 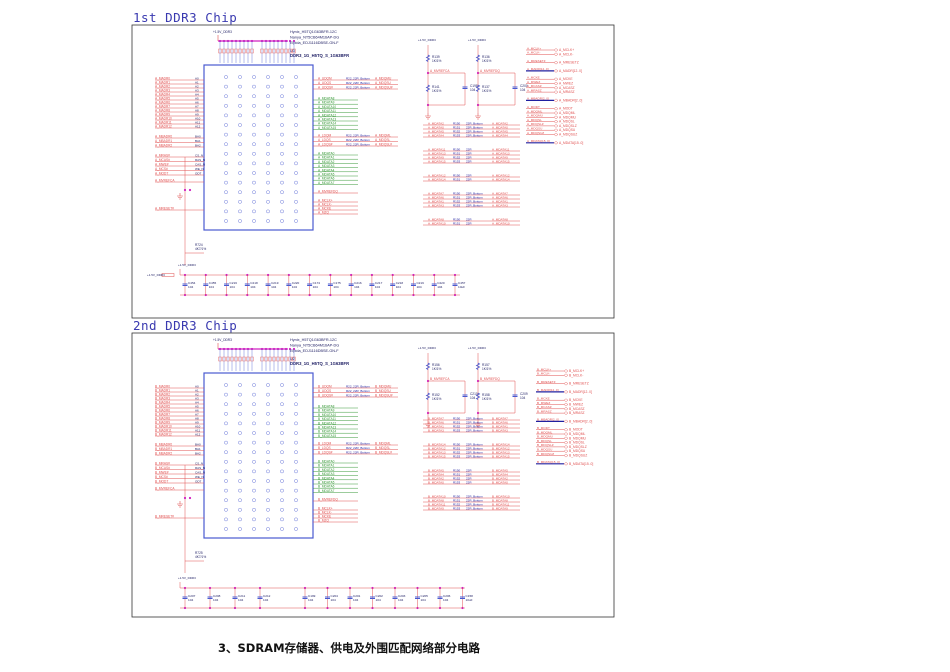 What do you see at coordinates (436, 198) in the screenshot?
I see `series-net-in: A_MDATA6` at bounding box center [436, 198].